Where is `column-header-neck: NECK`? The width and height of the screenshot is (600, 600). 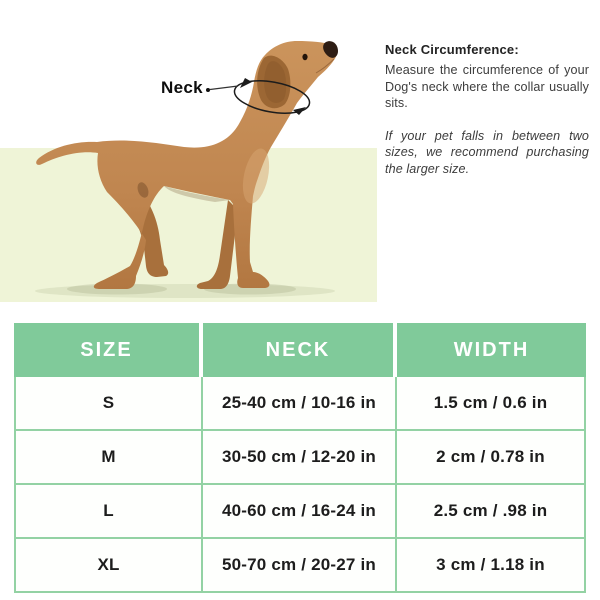 column-header-neck: NECK is located at coordinates (300, 350).